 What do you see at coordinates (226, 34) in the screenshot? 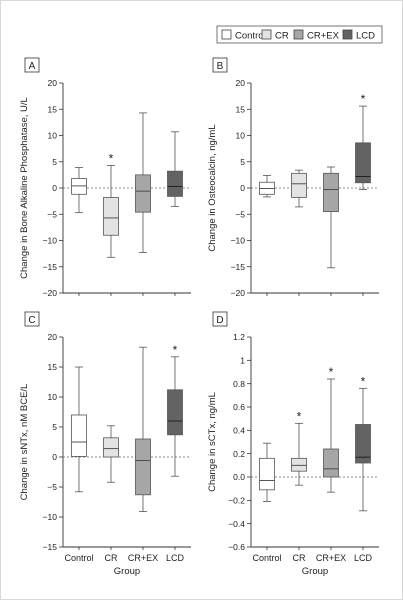
I see `legend-swatch-control` at bounding box center [226, 34].